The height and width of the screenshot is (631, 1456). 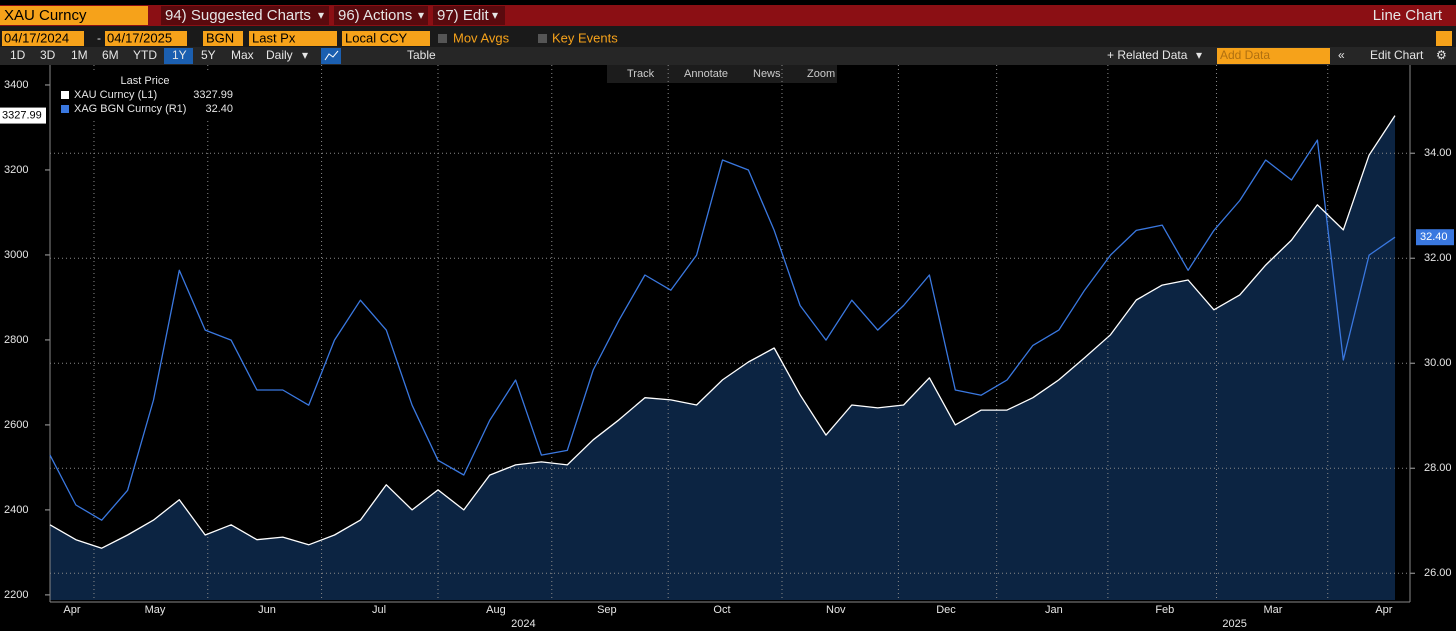 I want to click on period: 5Y, so click(x=208, y=55).